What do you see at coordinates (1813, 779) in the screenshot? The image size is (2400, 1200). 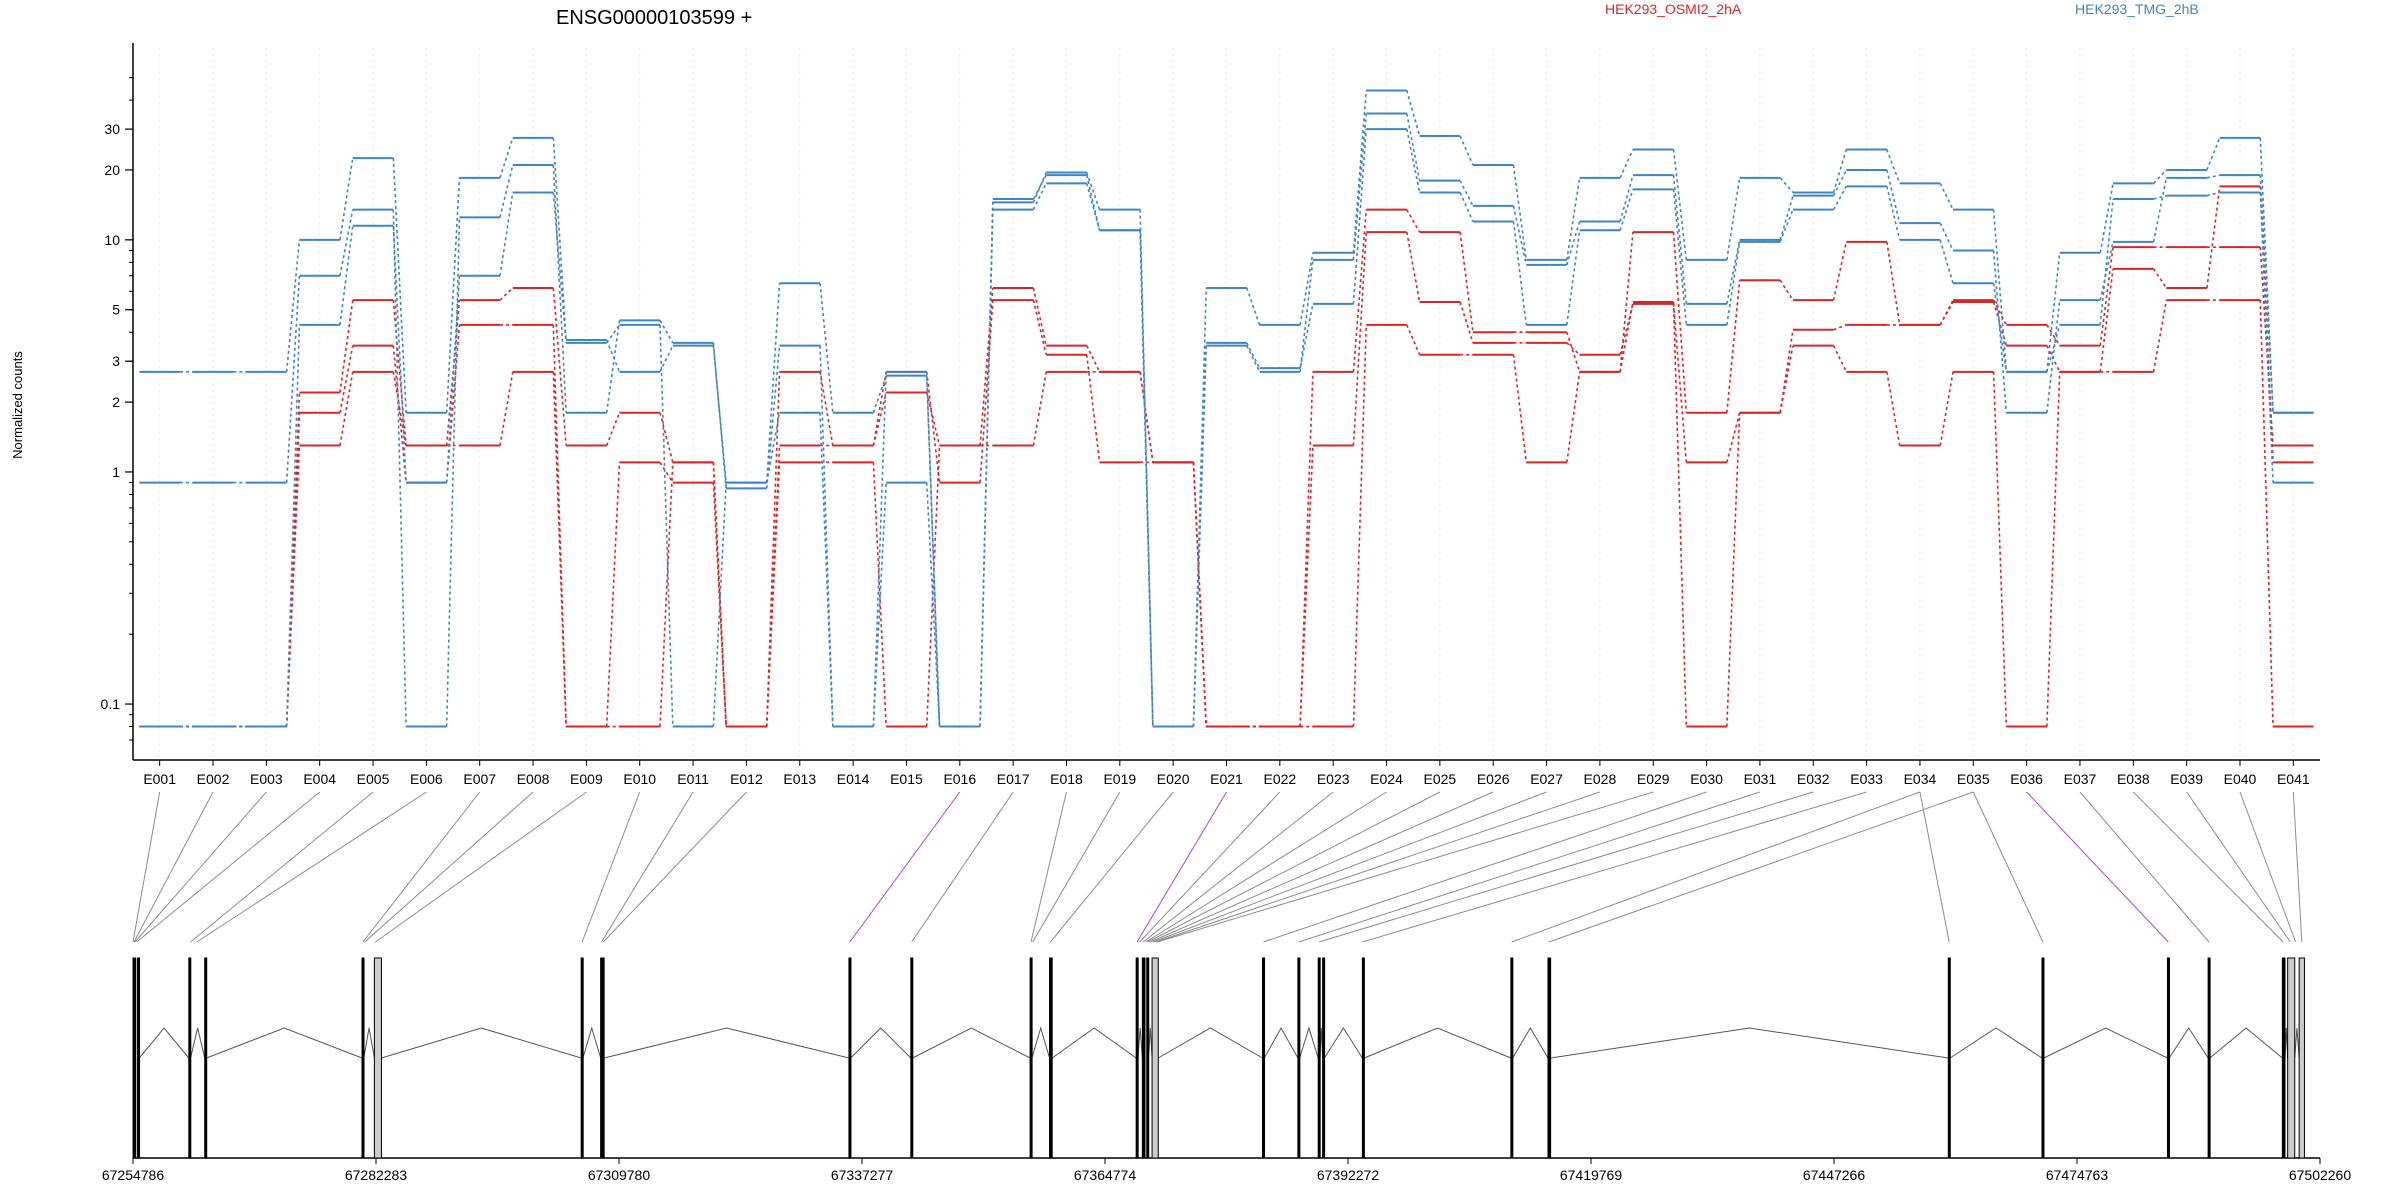 I see `x-tick-label: E032` at bounding box center [1813, 779].